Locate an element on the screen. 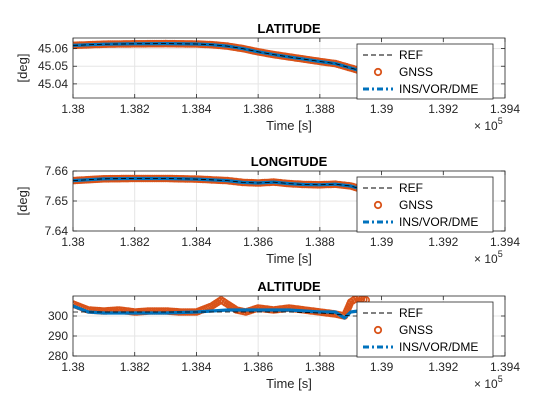 The height and width of the screenshot is (420, 560). subplot-title: ALTITUDE is located at coordinates (289, 286).